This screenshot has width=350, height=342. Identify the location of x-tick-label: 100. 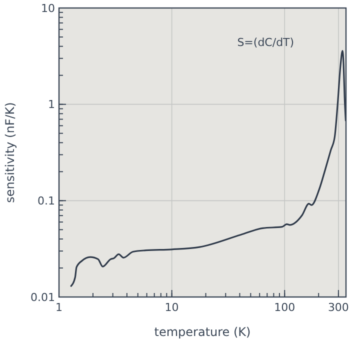
(285, 307).